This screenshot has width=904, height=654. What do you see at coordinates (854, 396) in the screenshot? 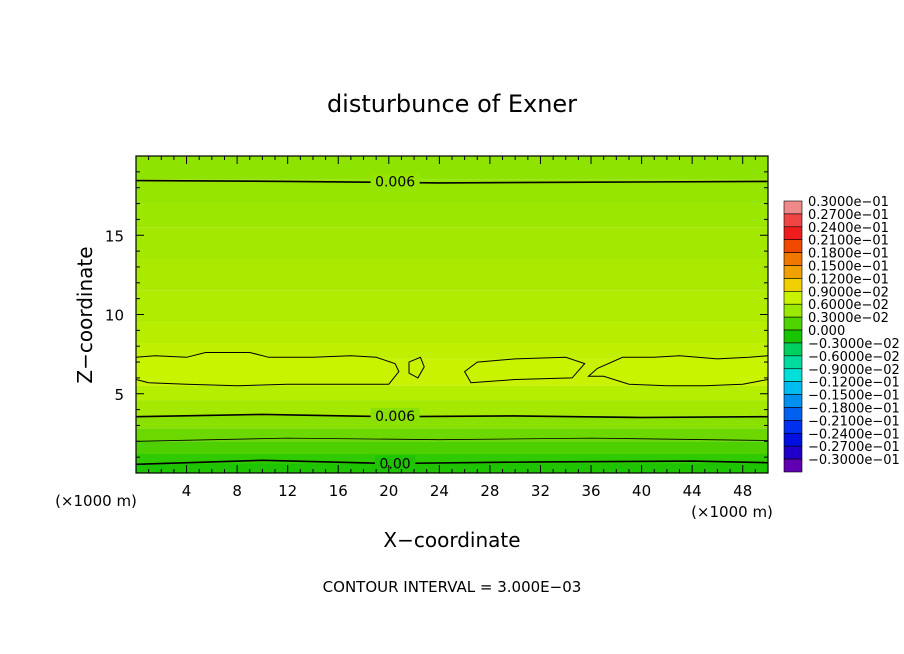
I see `colorbar-label: −0.1500e−01` at bounding box center [854, 396].